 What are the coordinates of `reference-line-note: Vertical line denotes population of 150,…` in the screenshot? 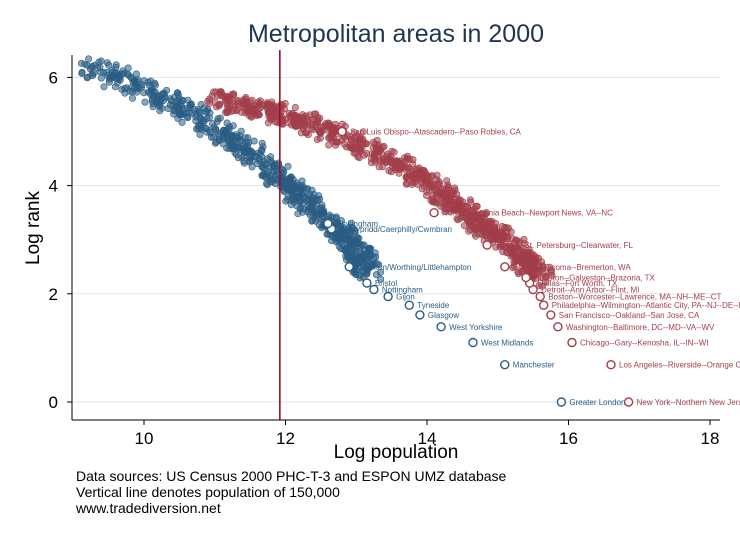 It's located at (208, 492).